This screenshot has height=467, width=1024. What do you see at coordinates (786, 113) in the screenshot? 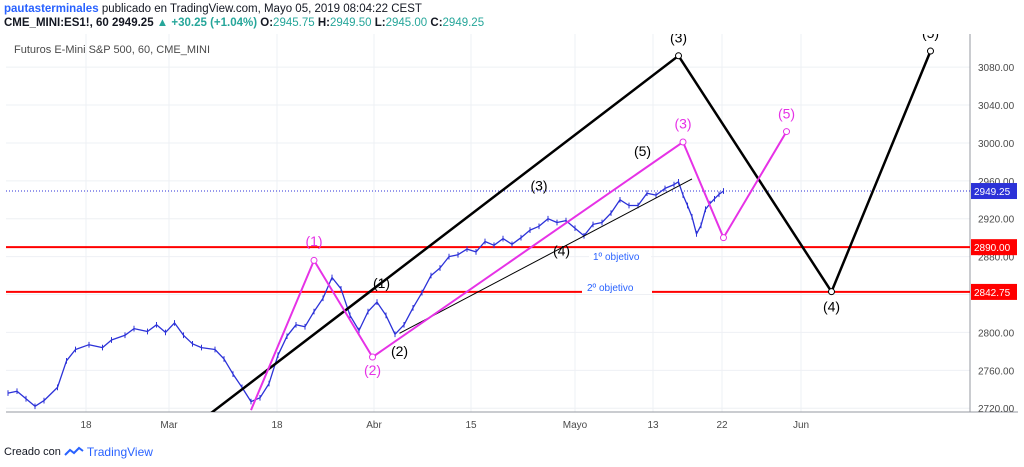
I see `magenta-wave-label: (5)` at bounding box center [786, 113].